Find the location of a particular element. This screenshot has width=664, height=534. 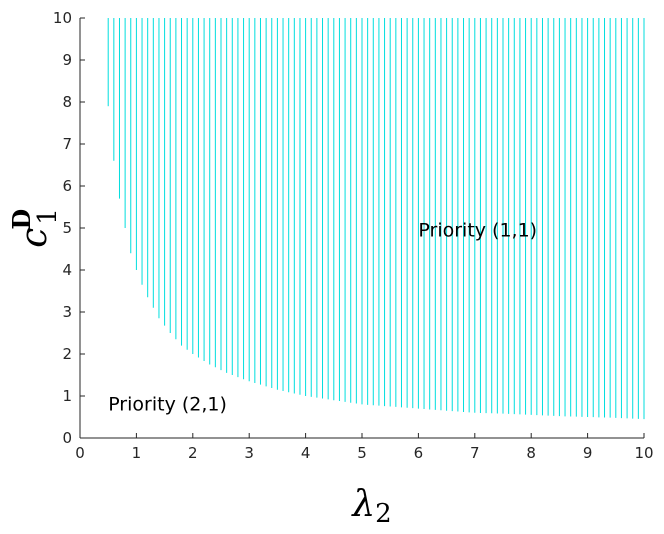

x-tick-label: 4 is located at coordinates (306, 453).